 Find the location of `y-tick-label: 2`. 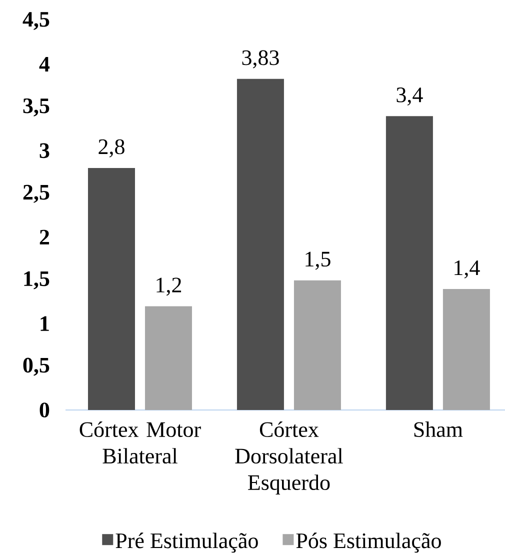

y-tick-label: 2 is located at coordinates (45, 237).